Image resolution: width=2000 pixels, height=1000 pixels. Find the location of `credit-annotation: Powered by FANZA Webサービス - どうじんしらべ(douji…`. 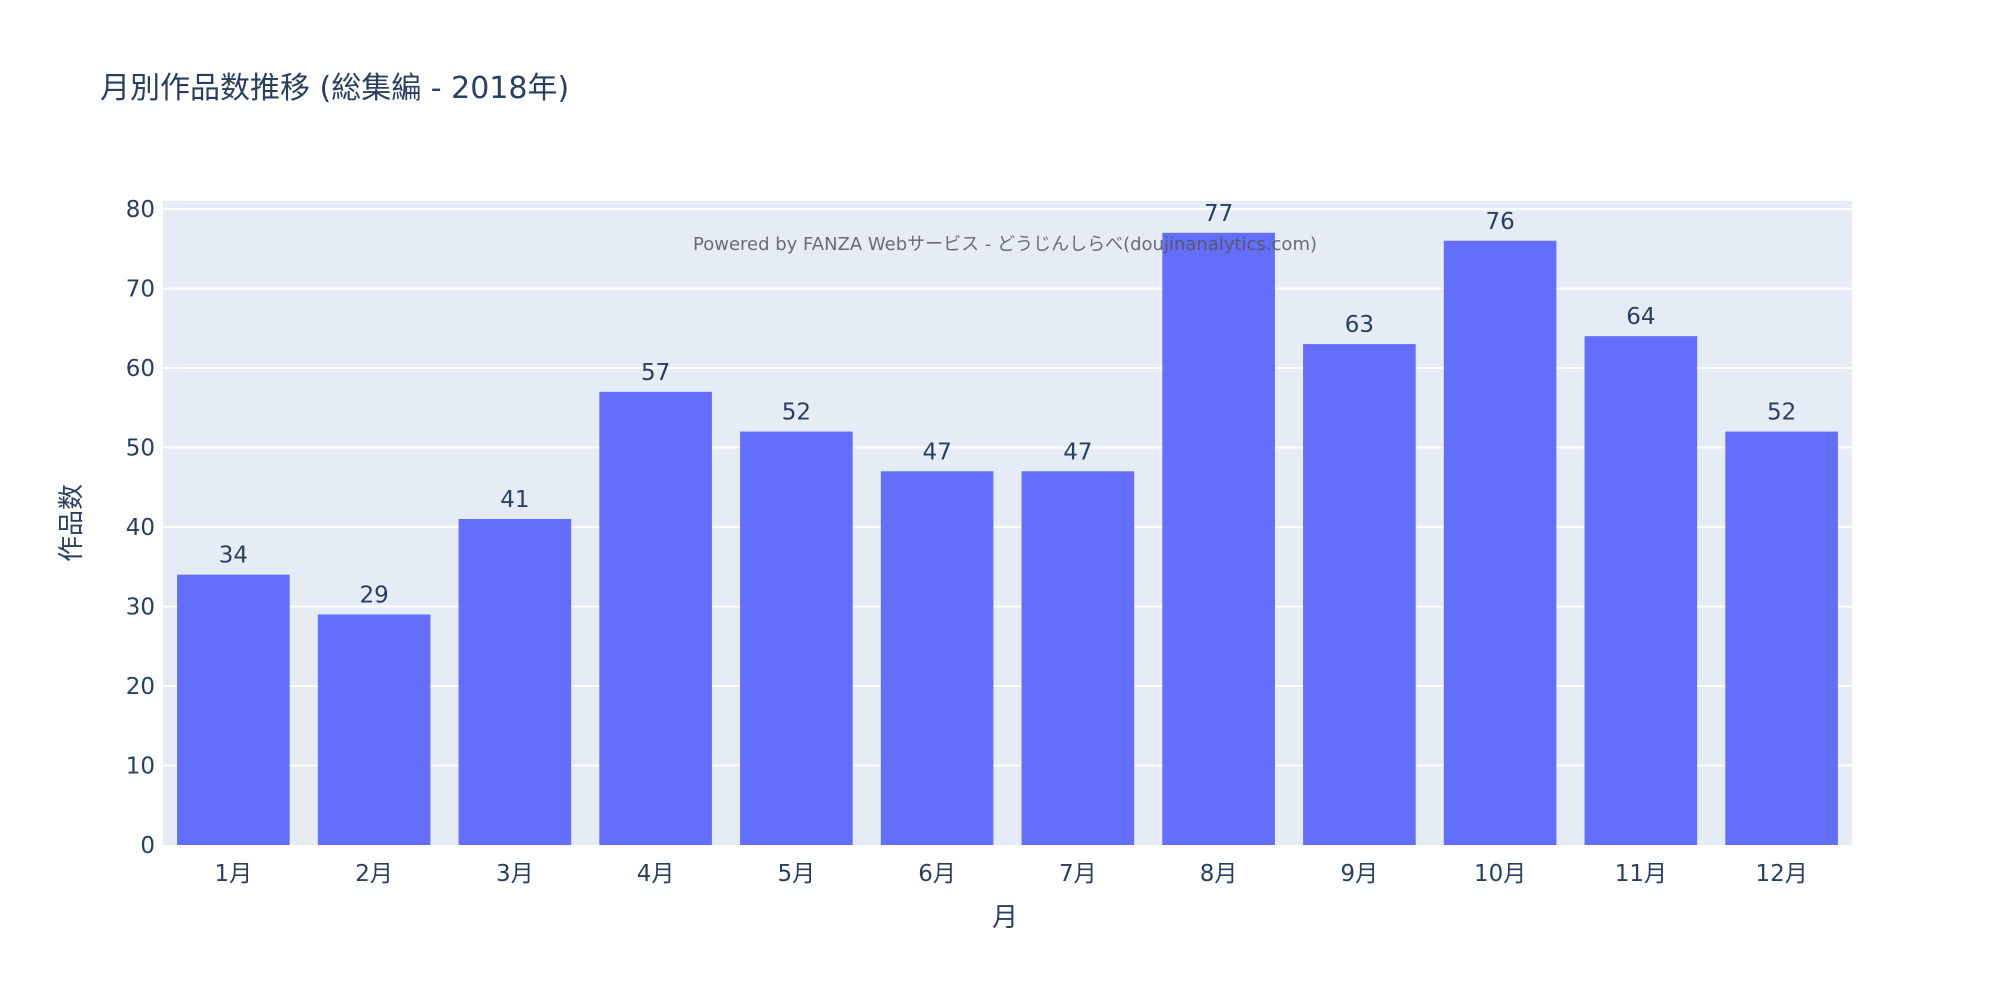

credit-annotation: Powered by FANZA Webサービス - どうじんしらべ(douji… is located at coordinates (1005, 244).